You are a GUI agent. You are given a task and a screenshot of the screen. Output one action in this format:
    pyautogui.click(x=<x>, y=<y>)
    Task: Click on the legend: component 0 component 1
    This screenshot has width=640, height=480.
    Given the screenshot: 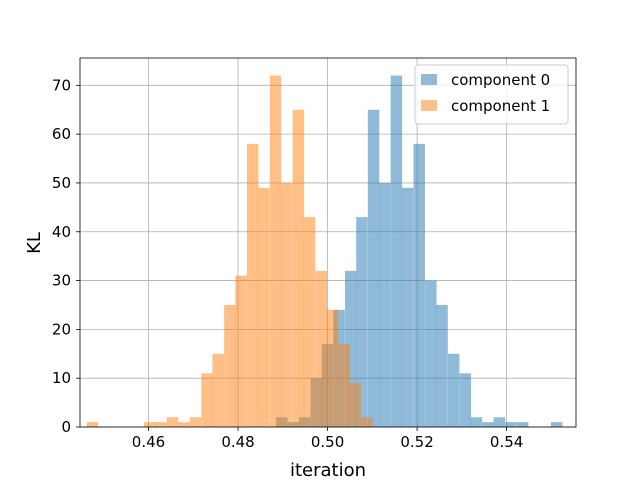 What is the action you would take?
    pyautogui.click(x=491, y=94)
    